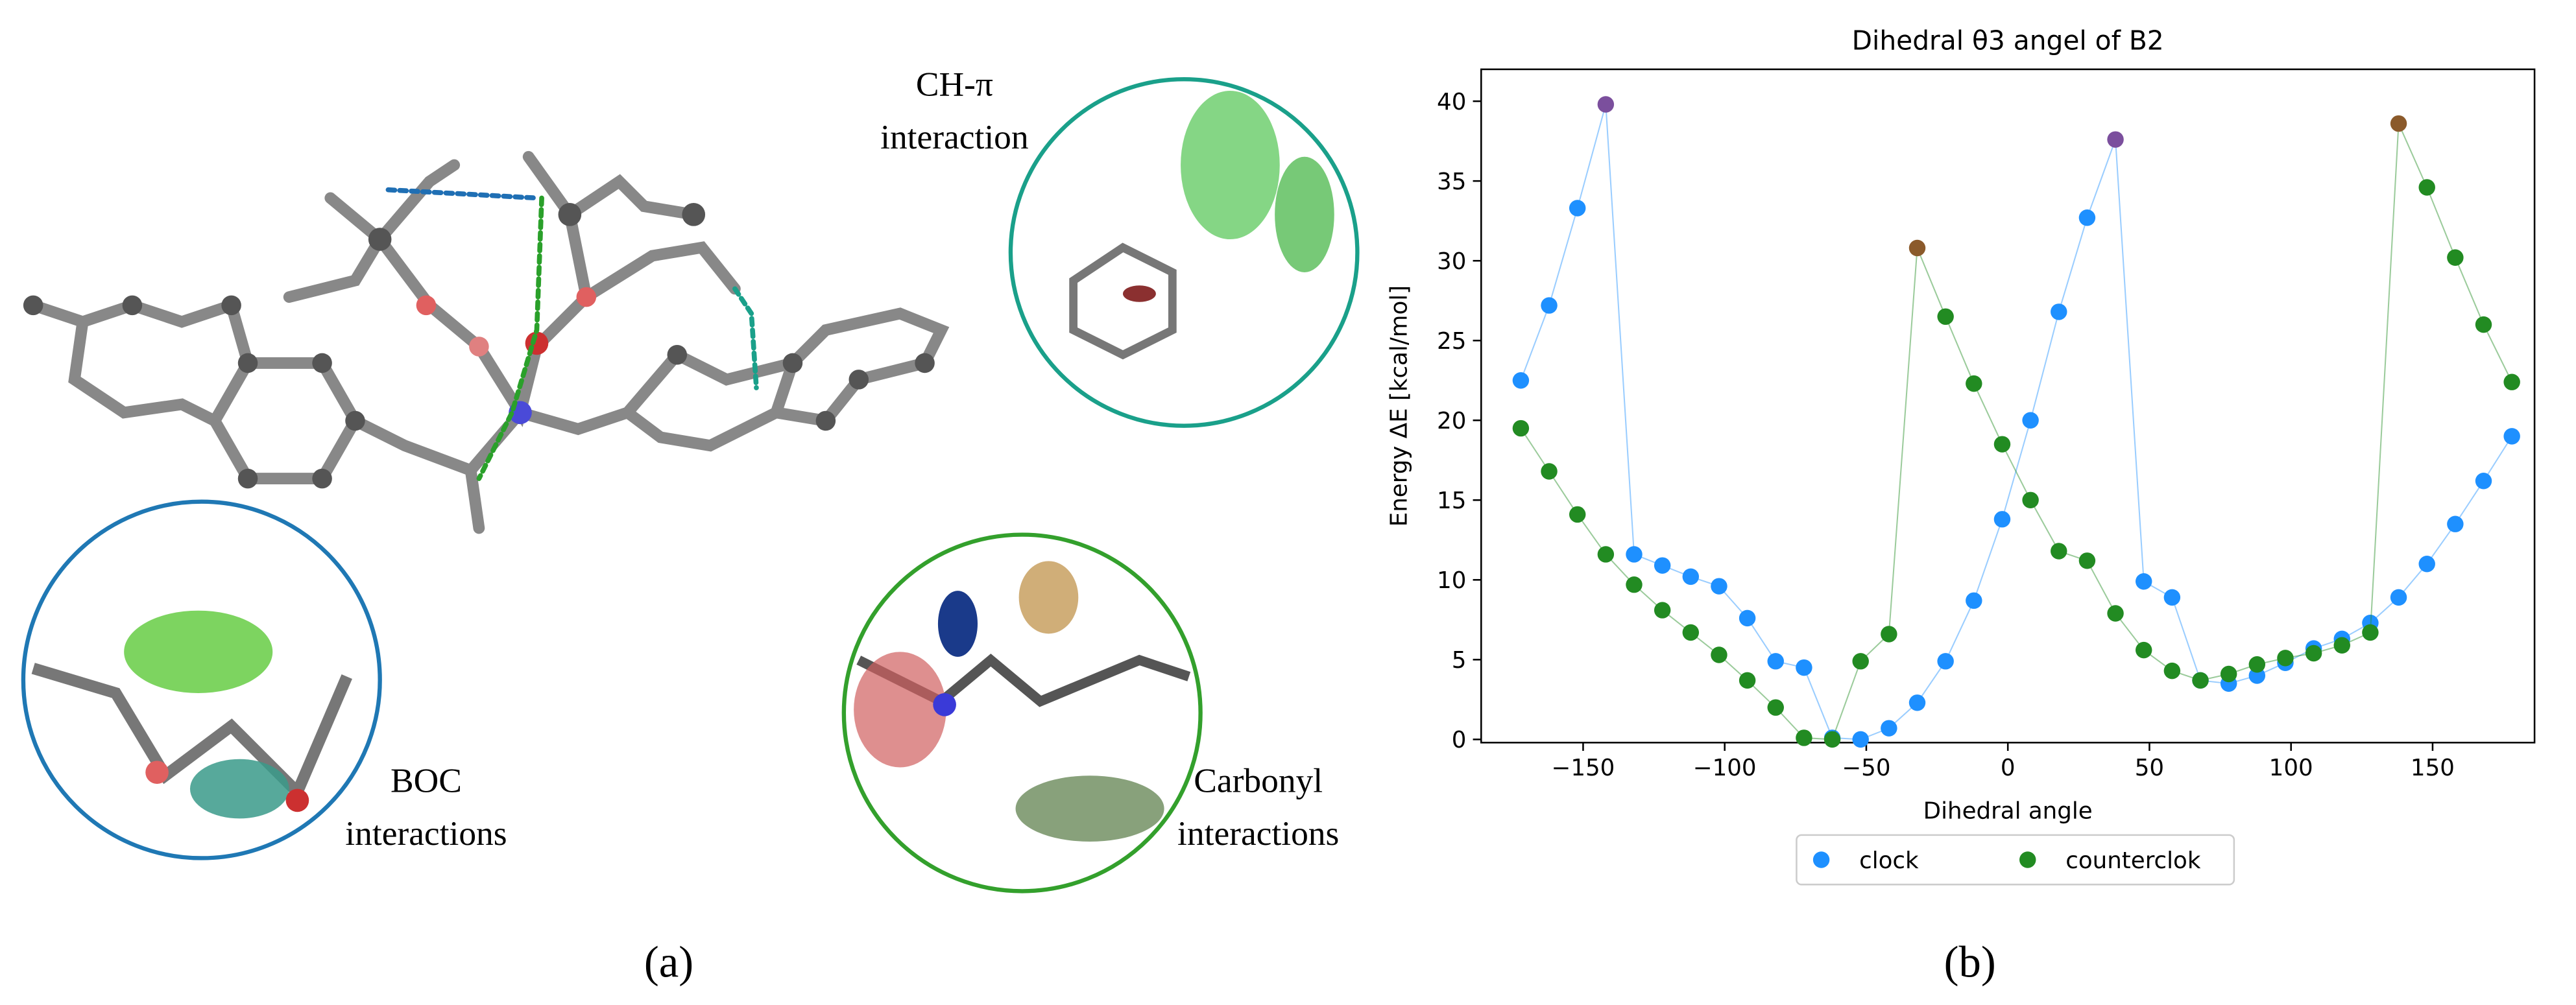 Image resolution: width=2576 pixels, height=1005 pixels. Describe the element at coordinates (2008, 41) in the screenshot. I see `chart-title: Dihedral θ3 angel of B2` at that location.